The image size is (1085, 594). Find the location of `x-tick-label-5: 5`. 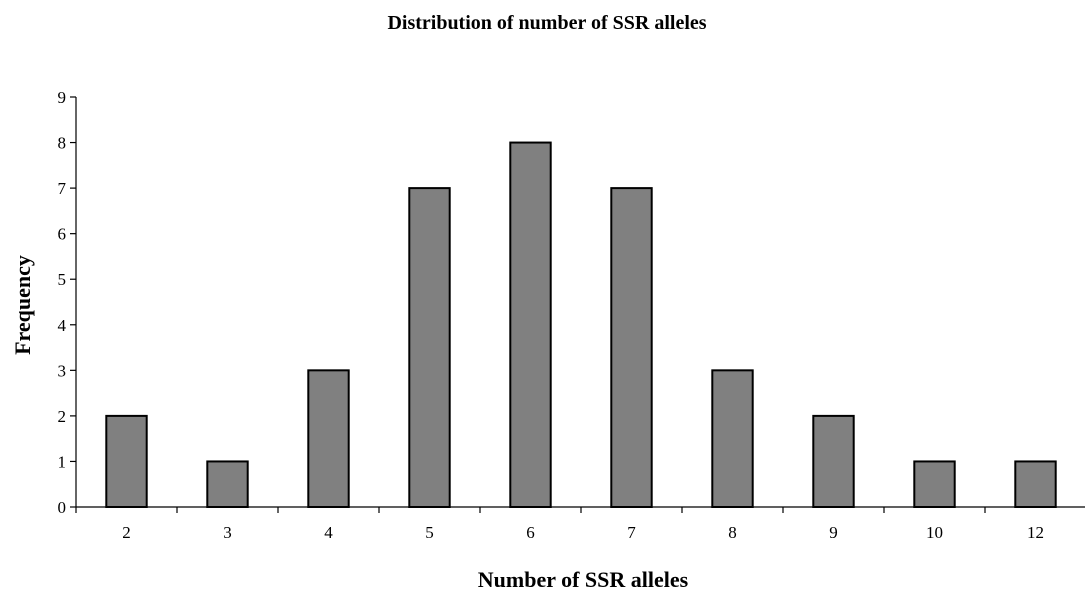

x-tick-label-5: 5 is located at coordinates (429, 532).